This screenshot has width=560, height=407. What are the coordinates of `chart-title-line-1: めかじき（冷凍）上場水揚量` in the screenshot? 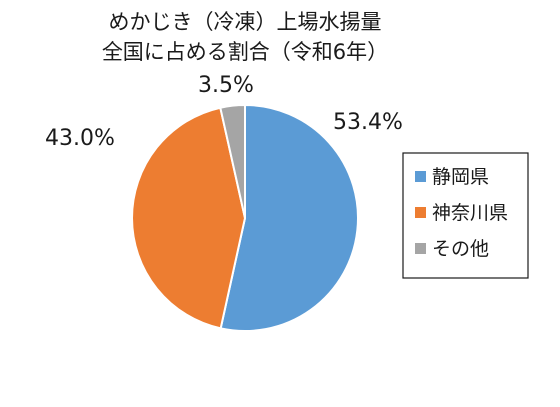 It's located at (245, 22).